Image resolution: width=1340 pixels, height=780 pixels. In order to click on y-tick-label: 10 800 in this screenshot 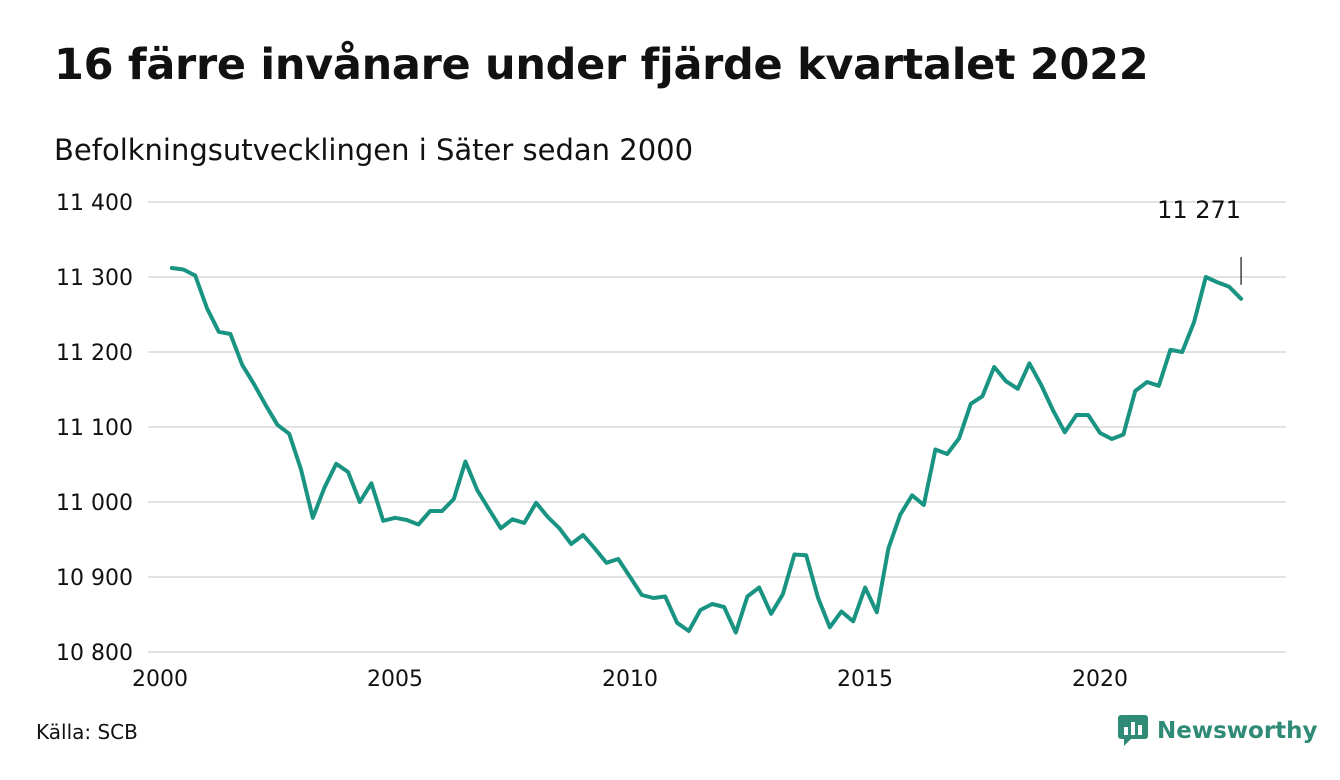, I will do `click(94, 653)`.